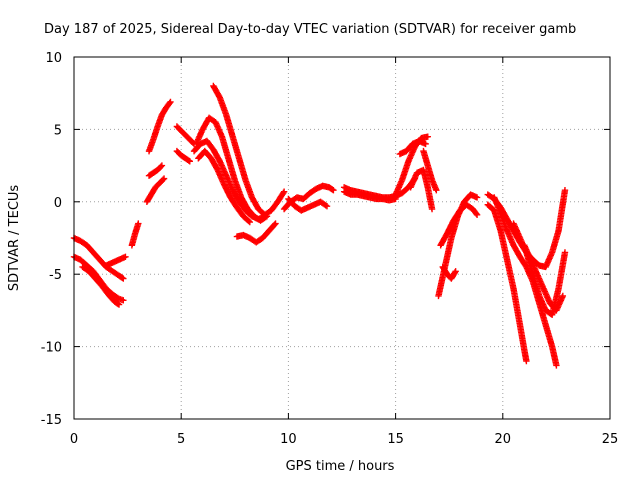 The height and width of the screenshot is (480, 640). I want to click on series-track-d, so click(115, 261).